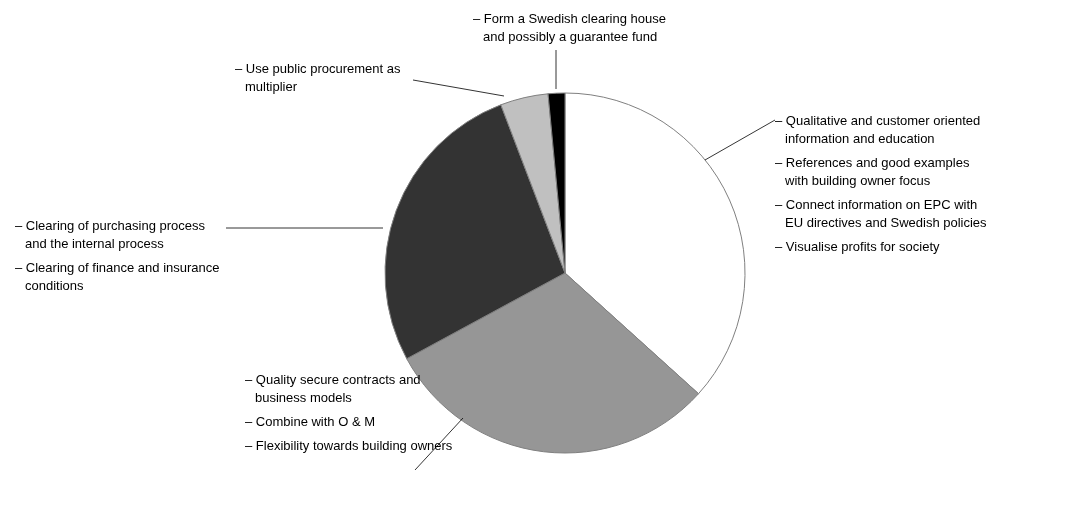 The image size is (1080, 513). Describe the element at coordinates (881, 184) in the screenshot. I see `slice-label: – Qualitative and customer oriented information and education – References and good examples with building owner focus – Connect information on EPC with EU directives and Swedish policies – Visualise profits for society` at that location.